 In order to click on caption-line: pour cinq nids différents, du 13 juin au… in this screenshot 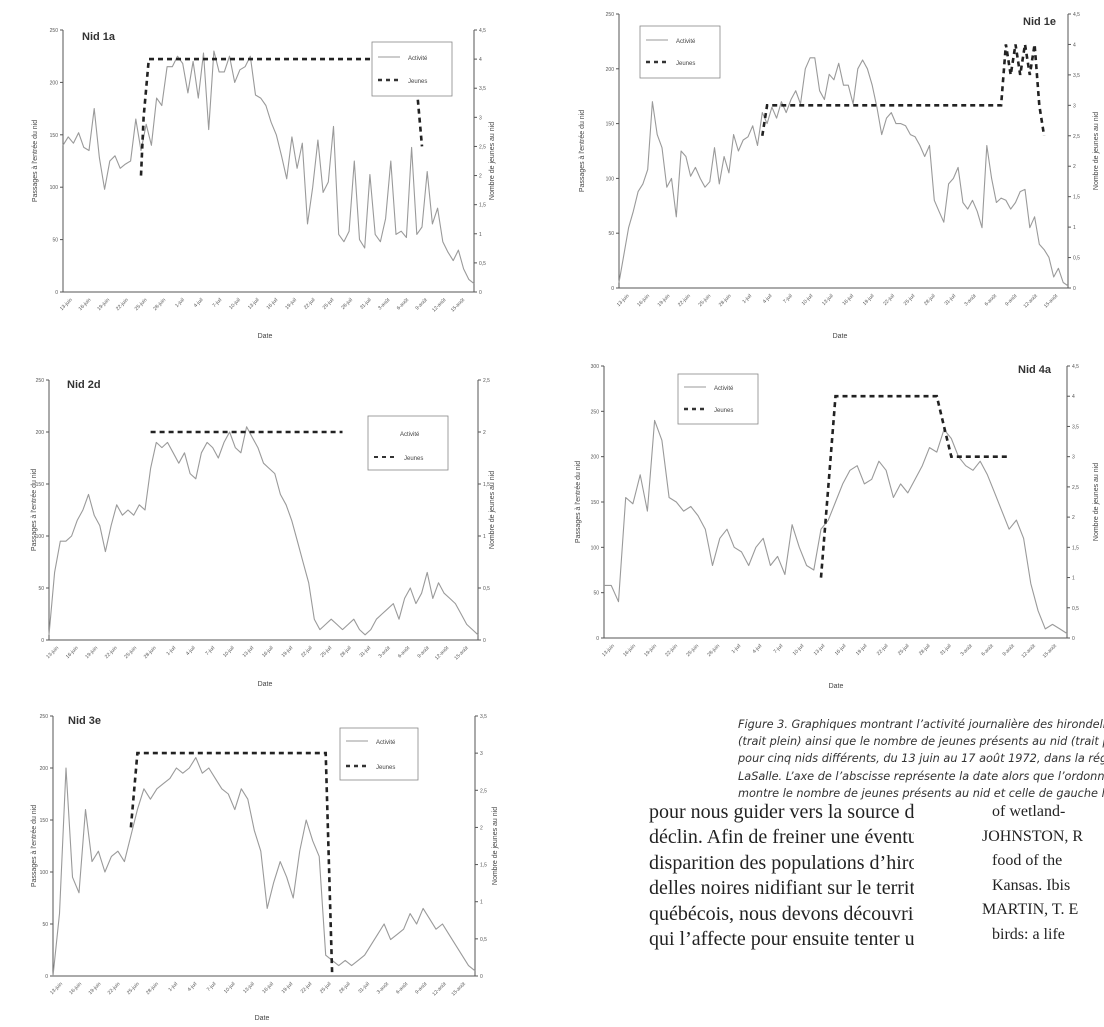, I will do `click(921, 759)`.